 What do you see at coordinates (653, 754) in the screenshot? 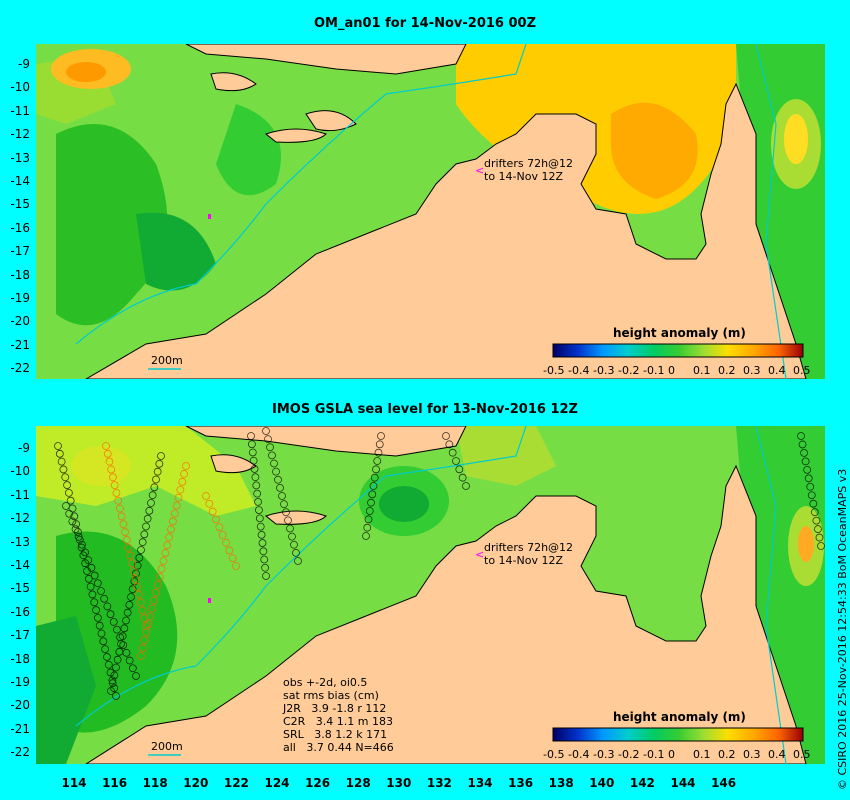
I see `legend-tick-label: -0.1` at bounding box center [653, 754].